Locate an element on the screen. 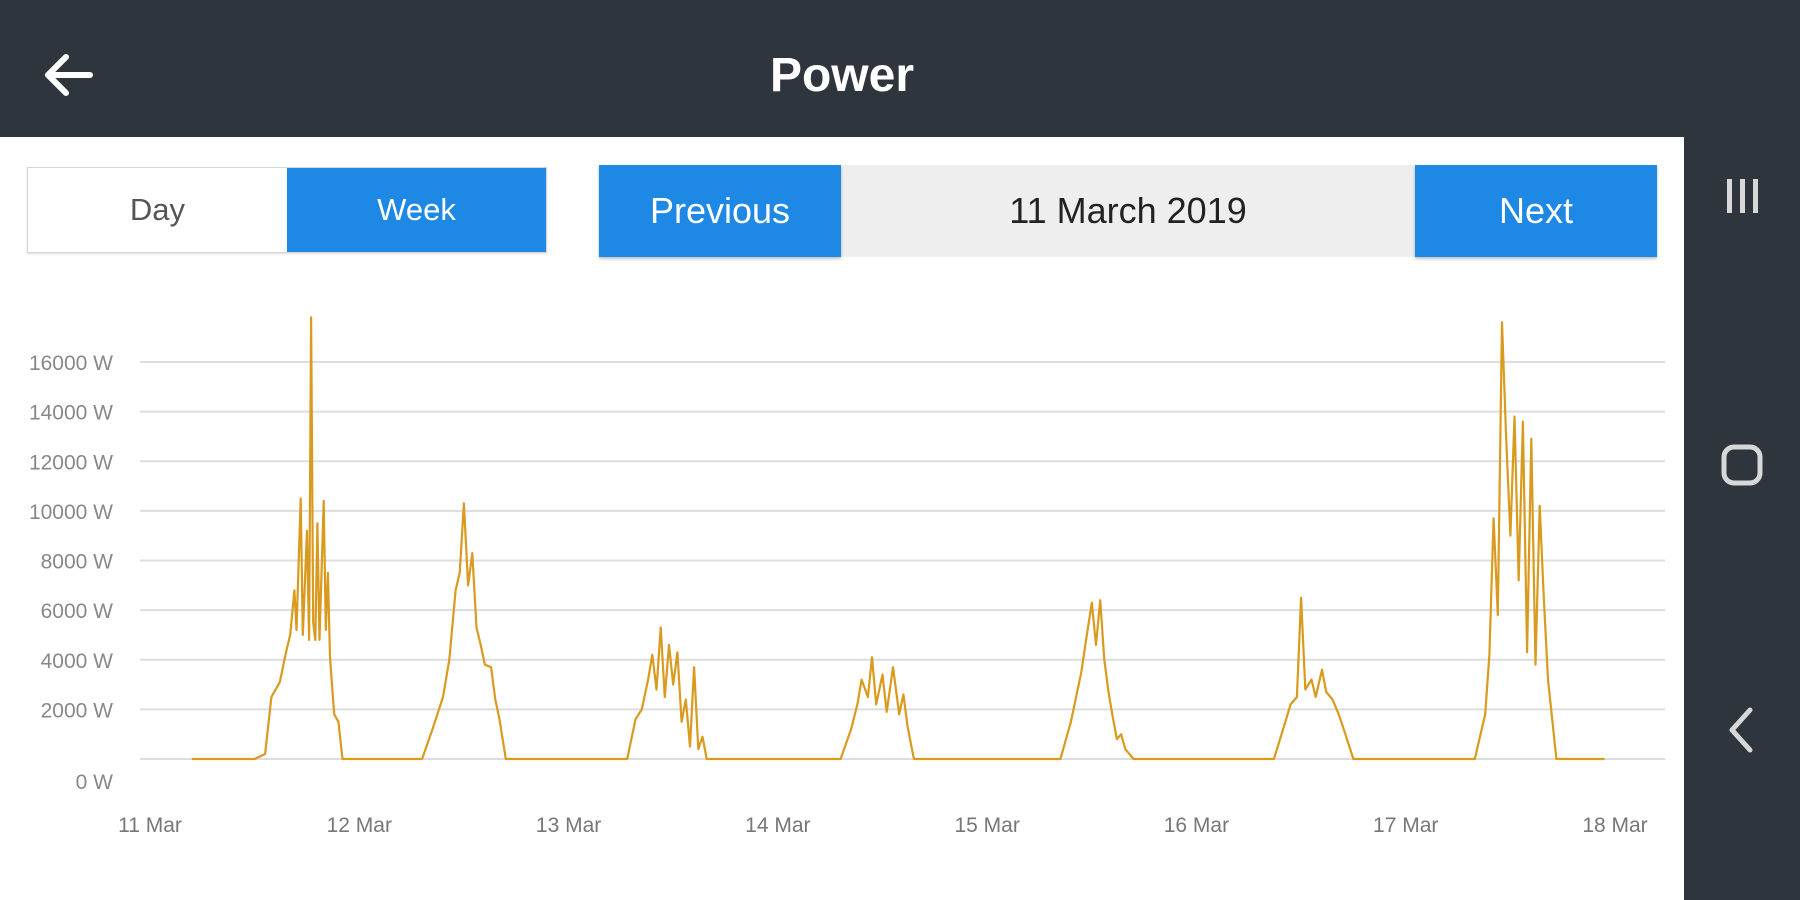 This screenshot has width=1800, height=900. date-navigator: Previous 11 March 2019 Next is located at coordinates (1128, 211).